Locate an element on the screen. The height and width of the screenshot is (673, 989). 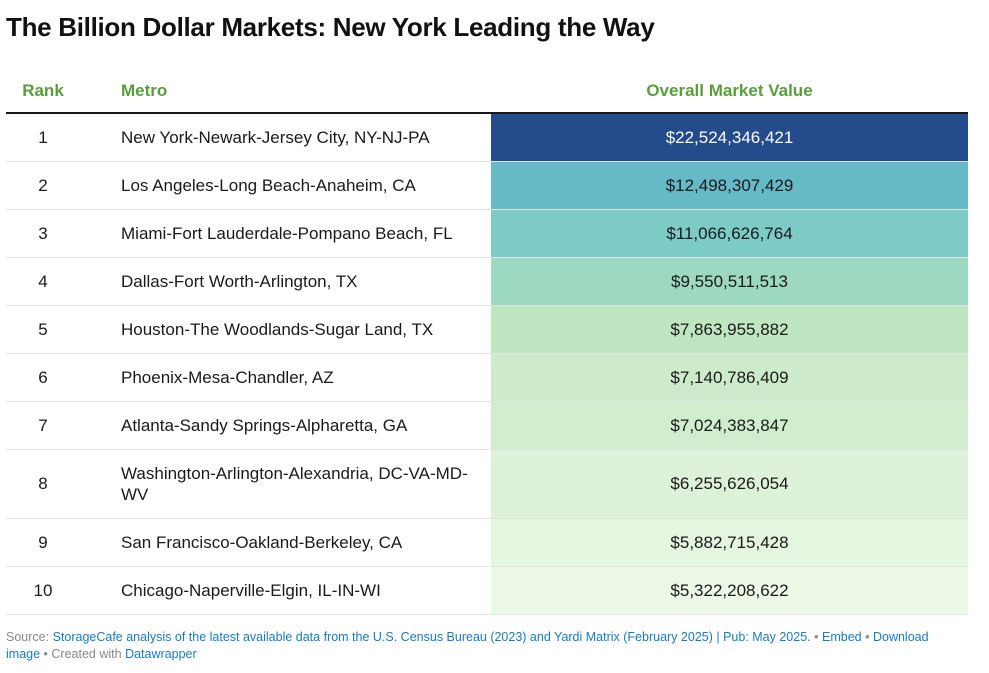
created-with-label: Created with is located at coordinates (86, 654).